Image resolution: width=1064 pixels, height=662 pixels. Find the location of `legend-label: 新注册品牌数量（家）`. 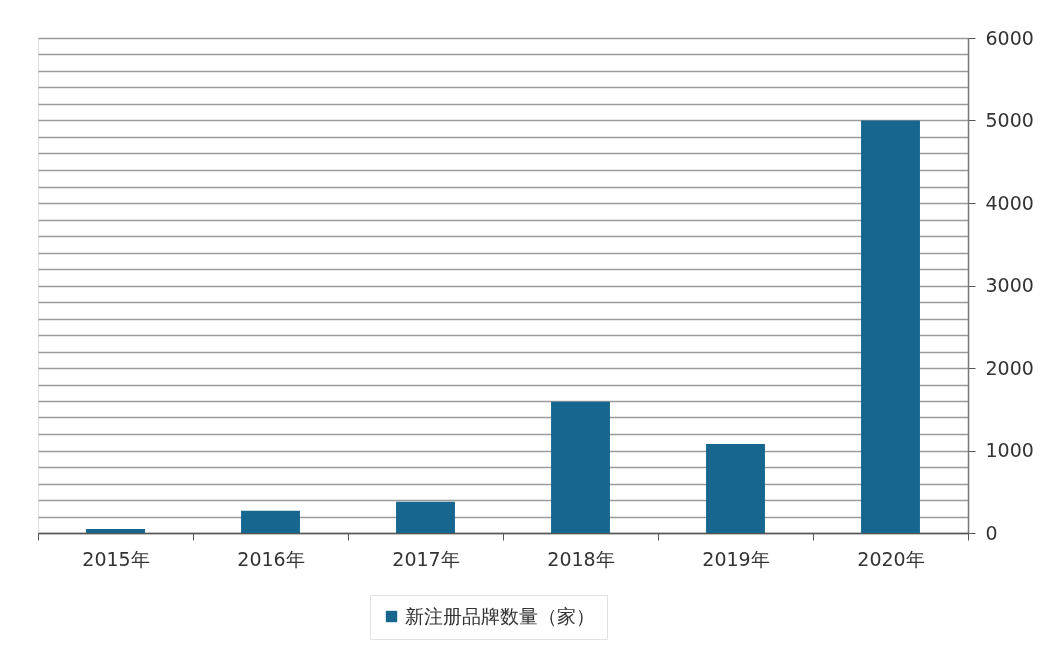

legend-label: 新注册品牌数量（家） is located at coordinates (500, 615).